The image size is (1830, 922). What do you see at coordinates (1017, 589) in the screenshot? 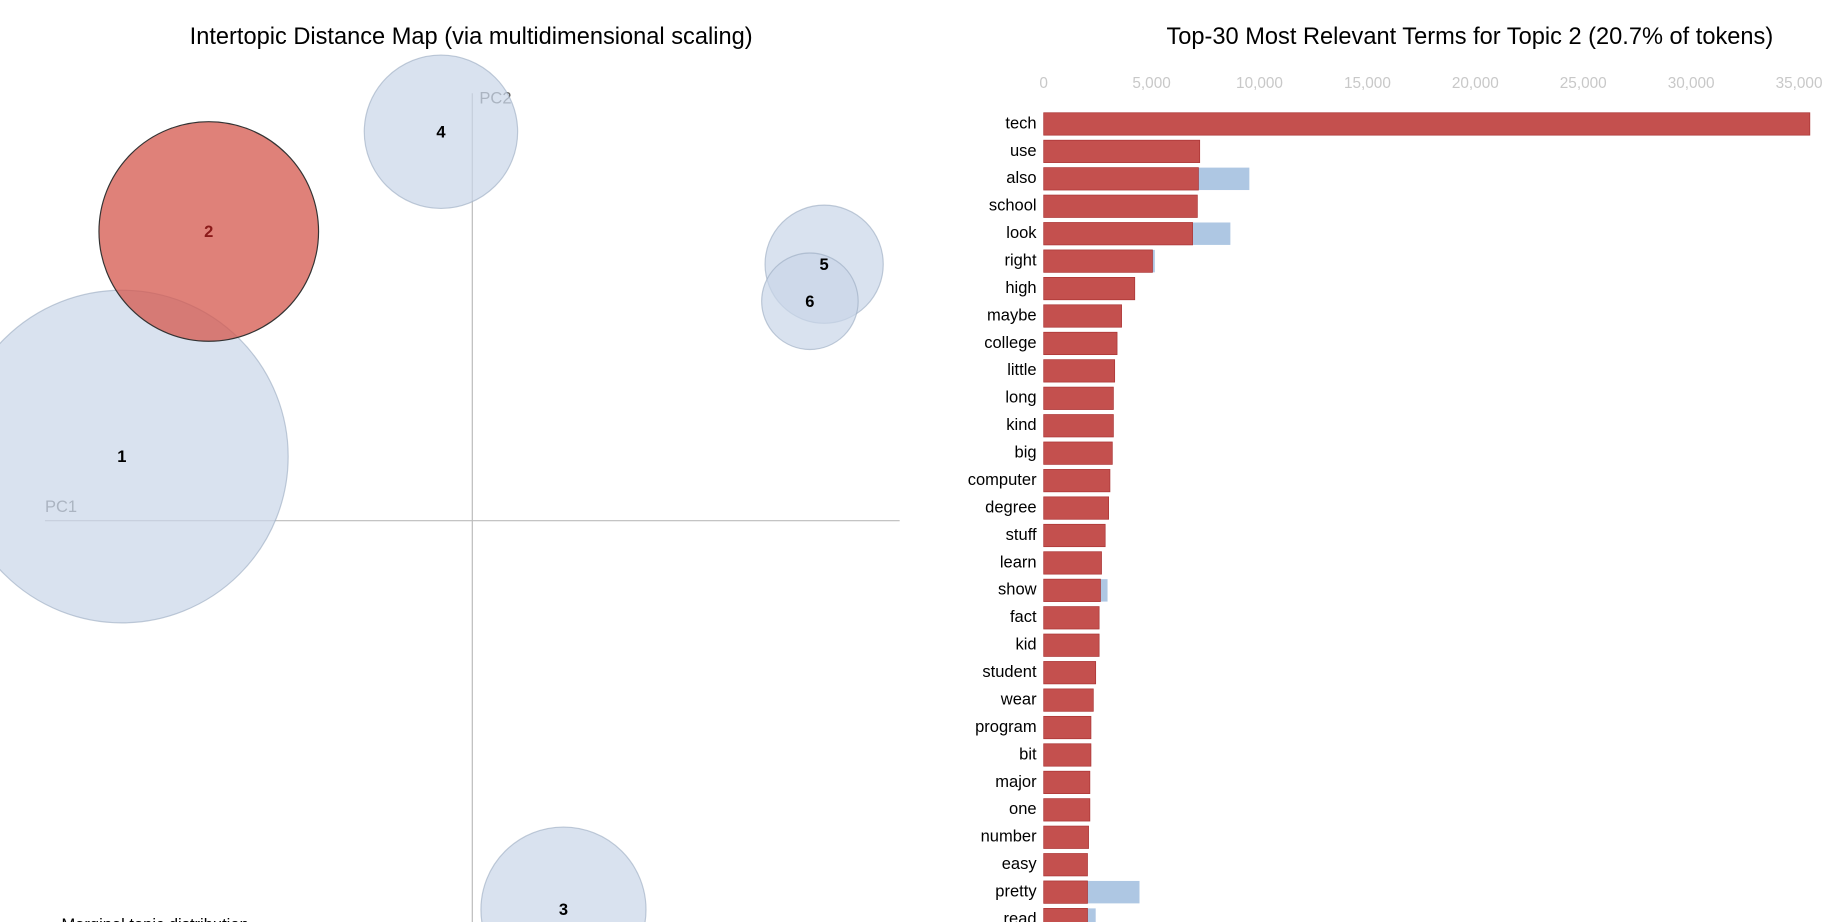
I see `term-label: show` at bounding box center [1017, 589].